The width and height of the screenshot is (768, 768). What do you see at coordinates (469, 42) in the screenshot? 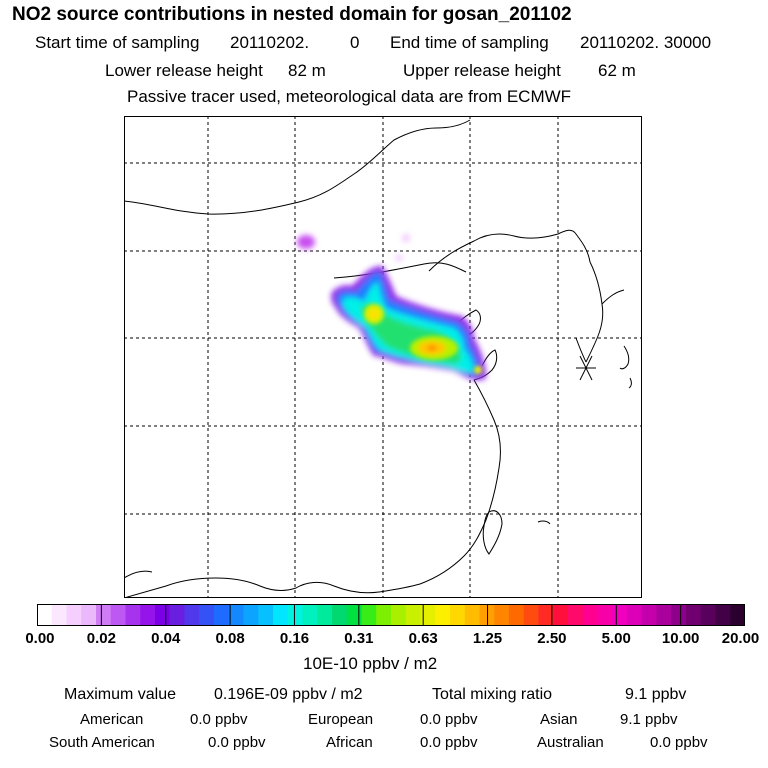
I see `end-time-label: End time of sampling` at bounding box center [469, 42].